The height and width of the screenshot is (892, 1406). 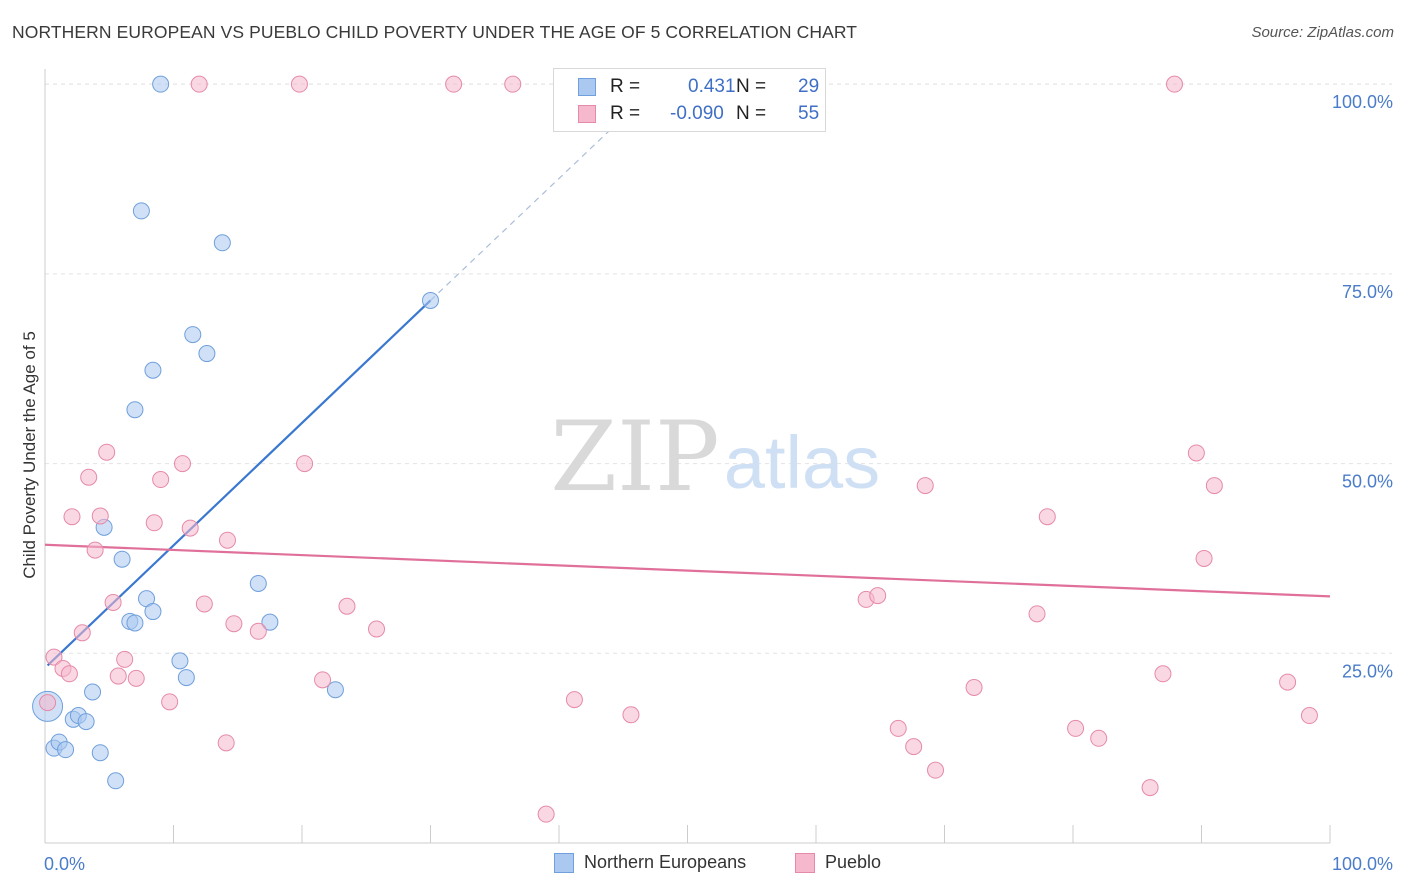 I want to click on y-tick-label: 25.0%, so click(x=1367, y=671).